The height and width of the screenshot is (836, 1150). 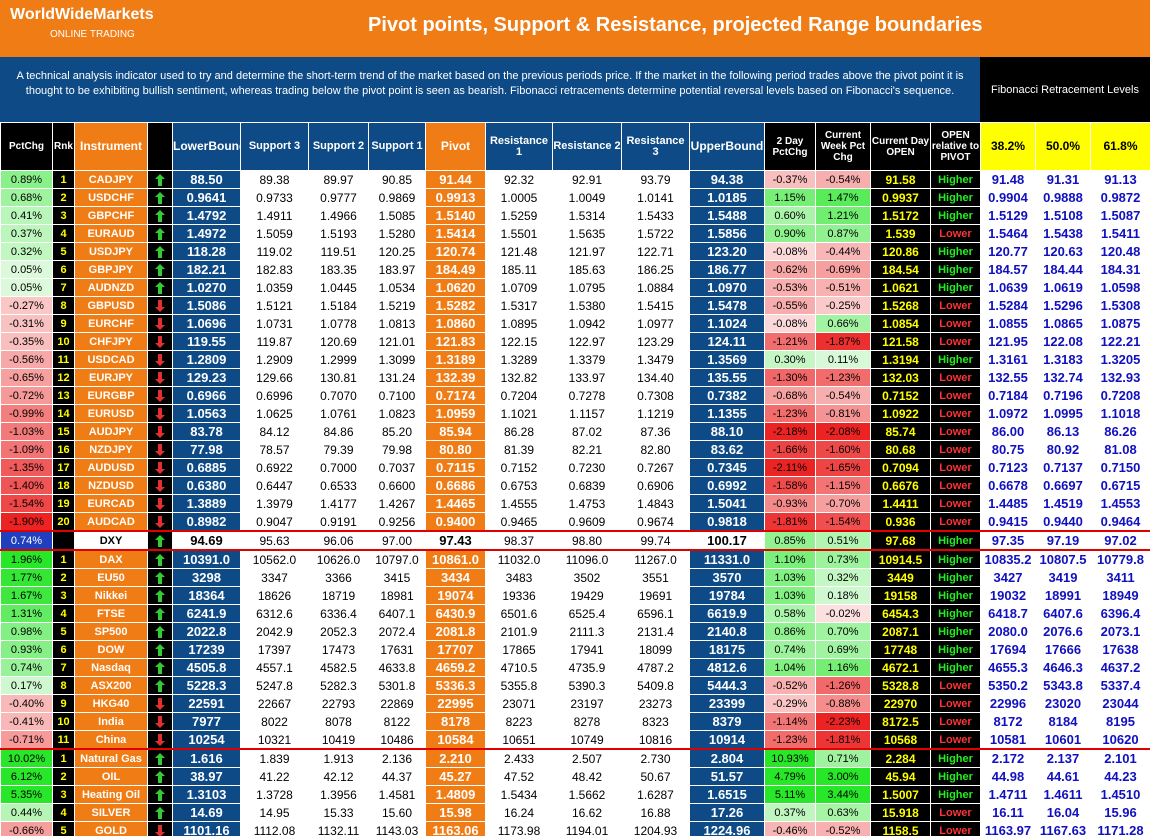 I want to click on resistance-3: 19691, so click(x=655, y=595).